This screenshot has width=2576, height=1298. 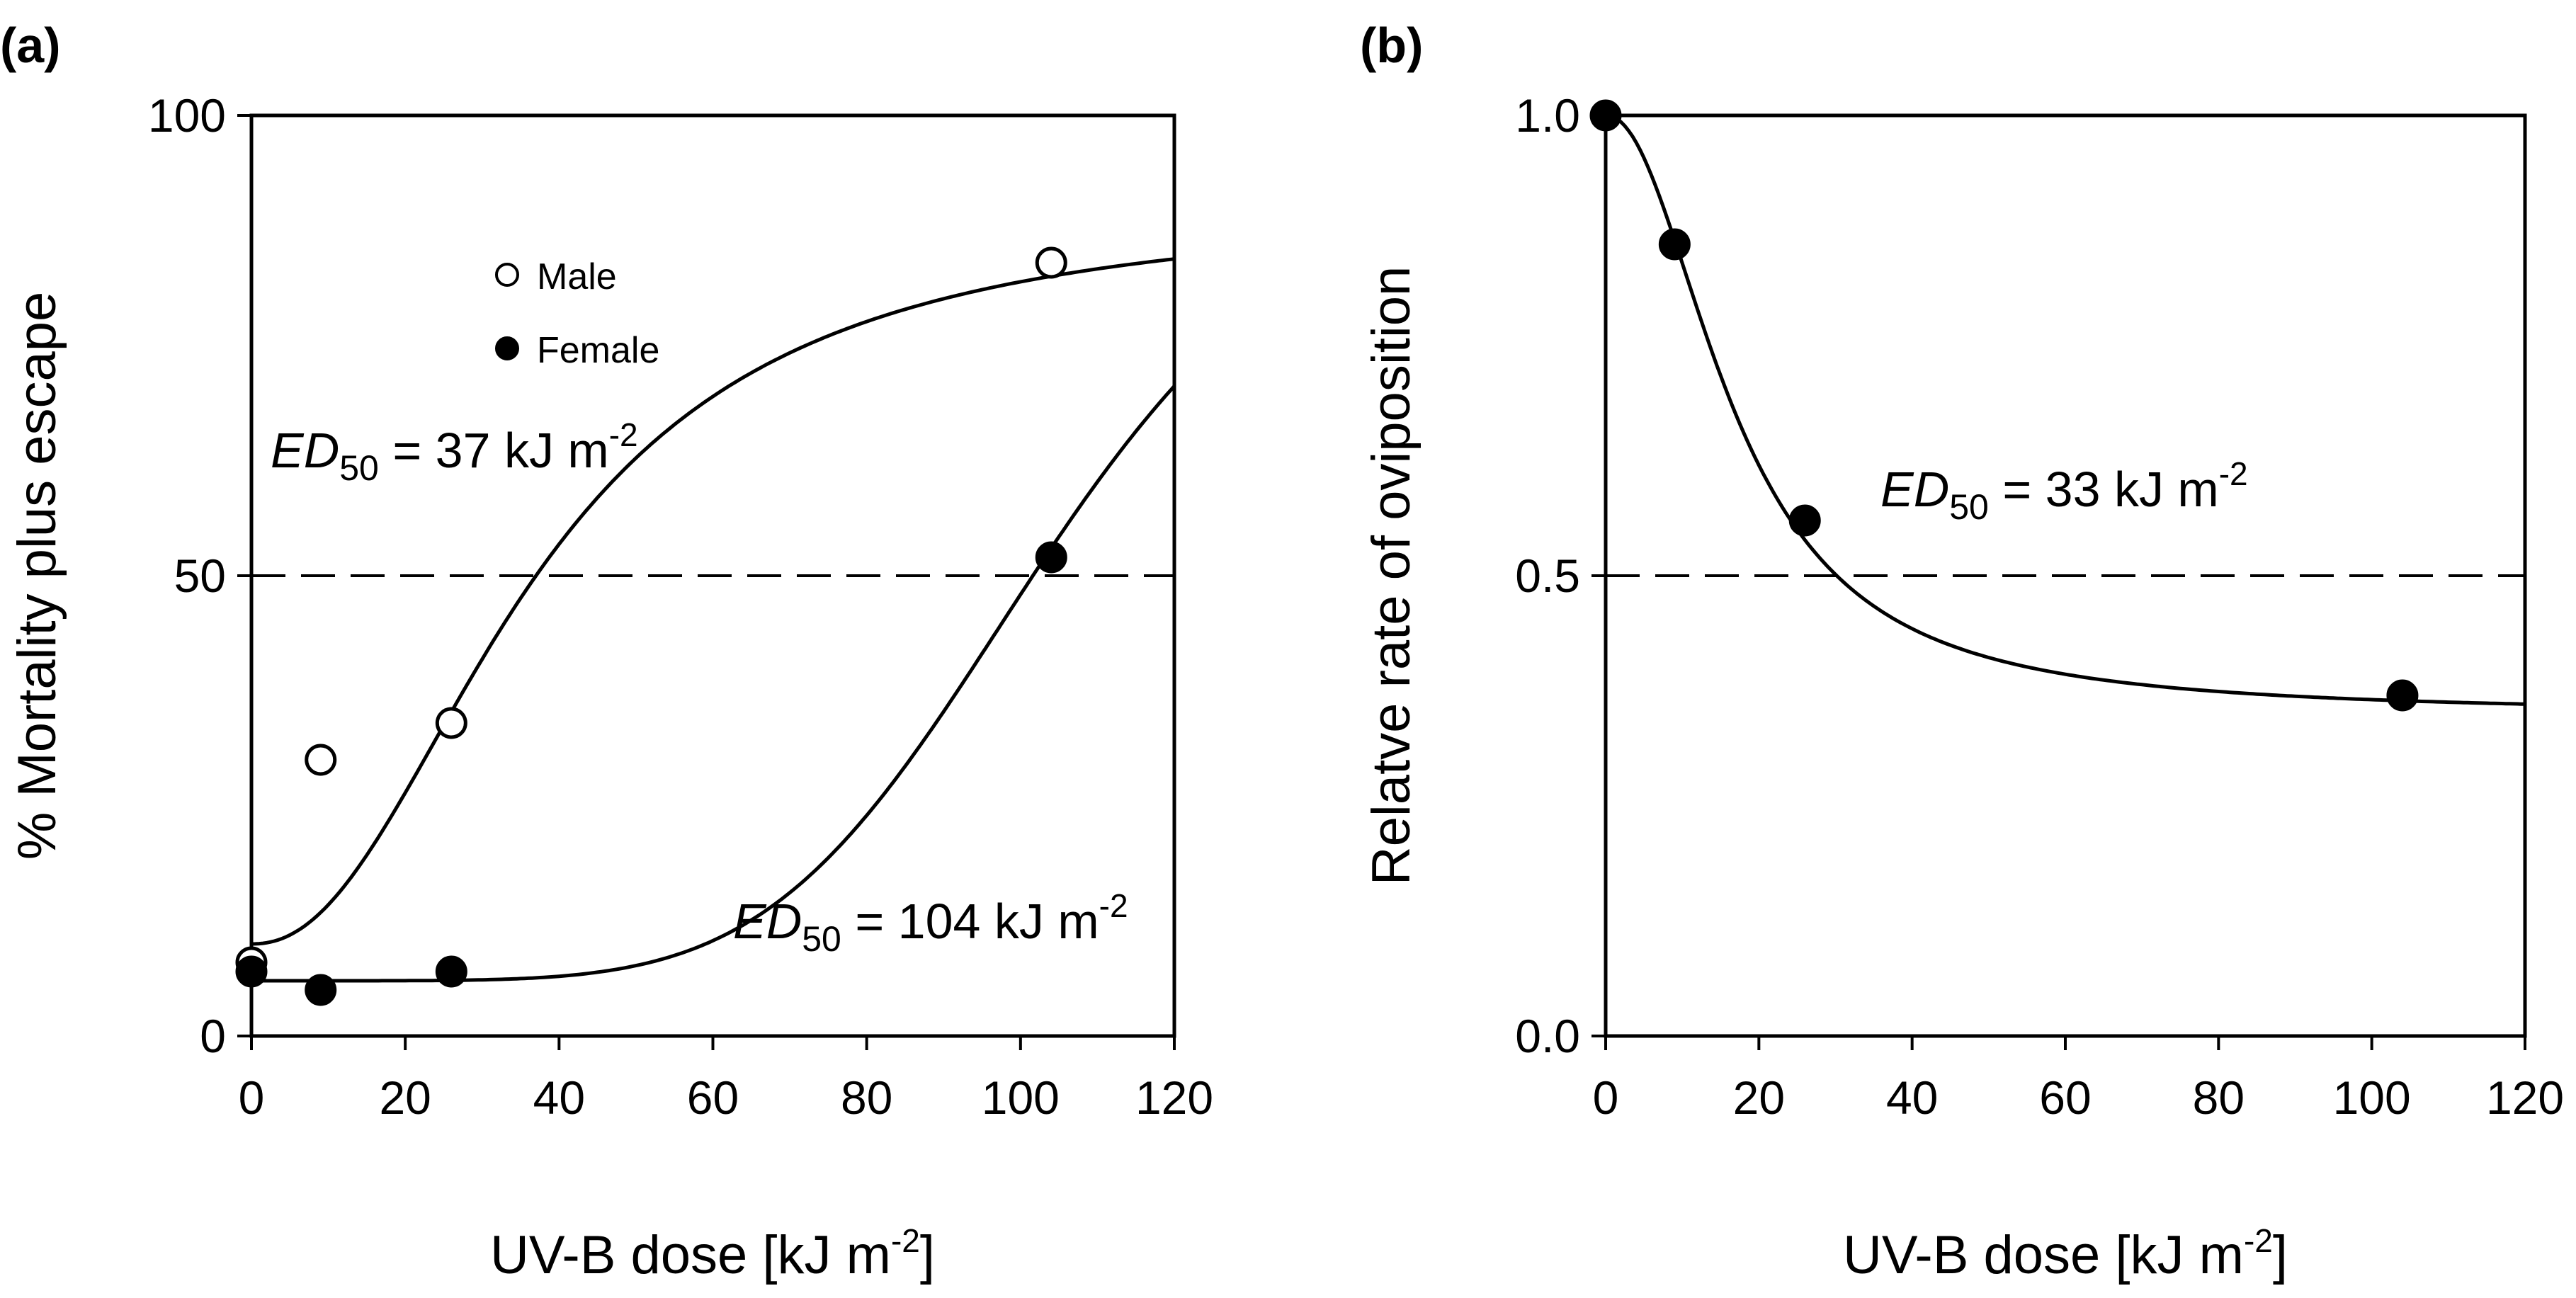 I want to click on panel-b-ed50-label: ED50 = 33 kJ m-2, so click(x=2064, y=491).